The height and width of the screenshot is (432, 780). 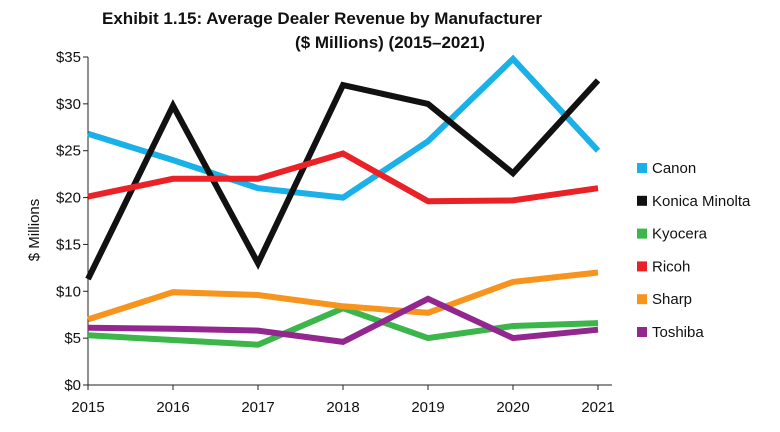 What do you see at coordinates (642, 299) in the screenshot?
I see `legend-swatch-sharp` at bounding box center [642, 299].